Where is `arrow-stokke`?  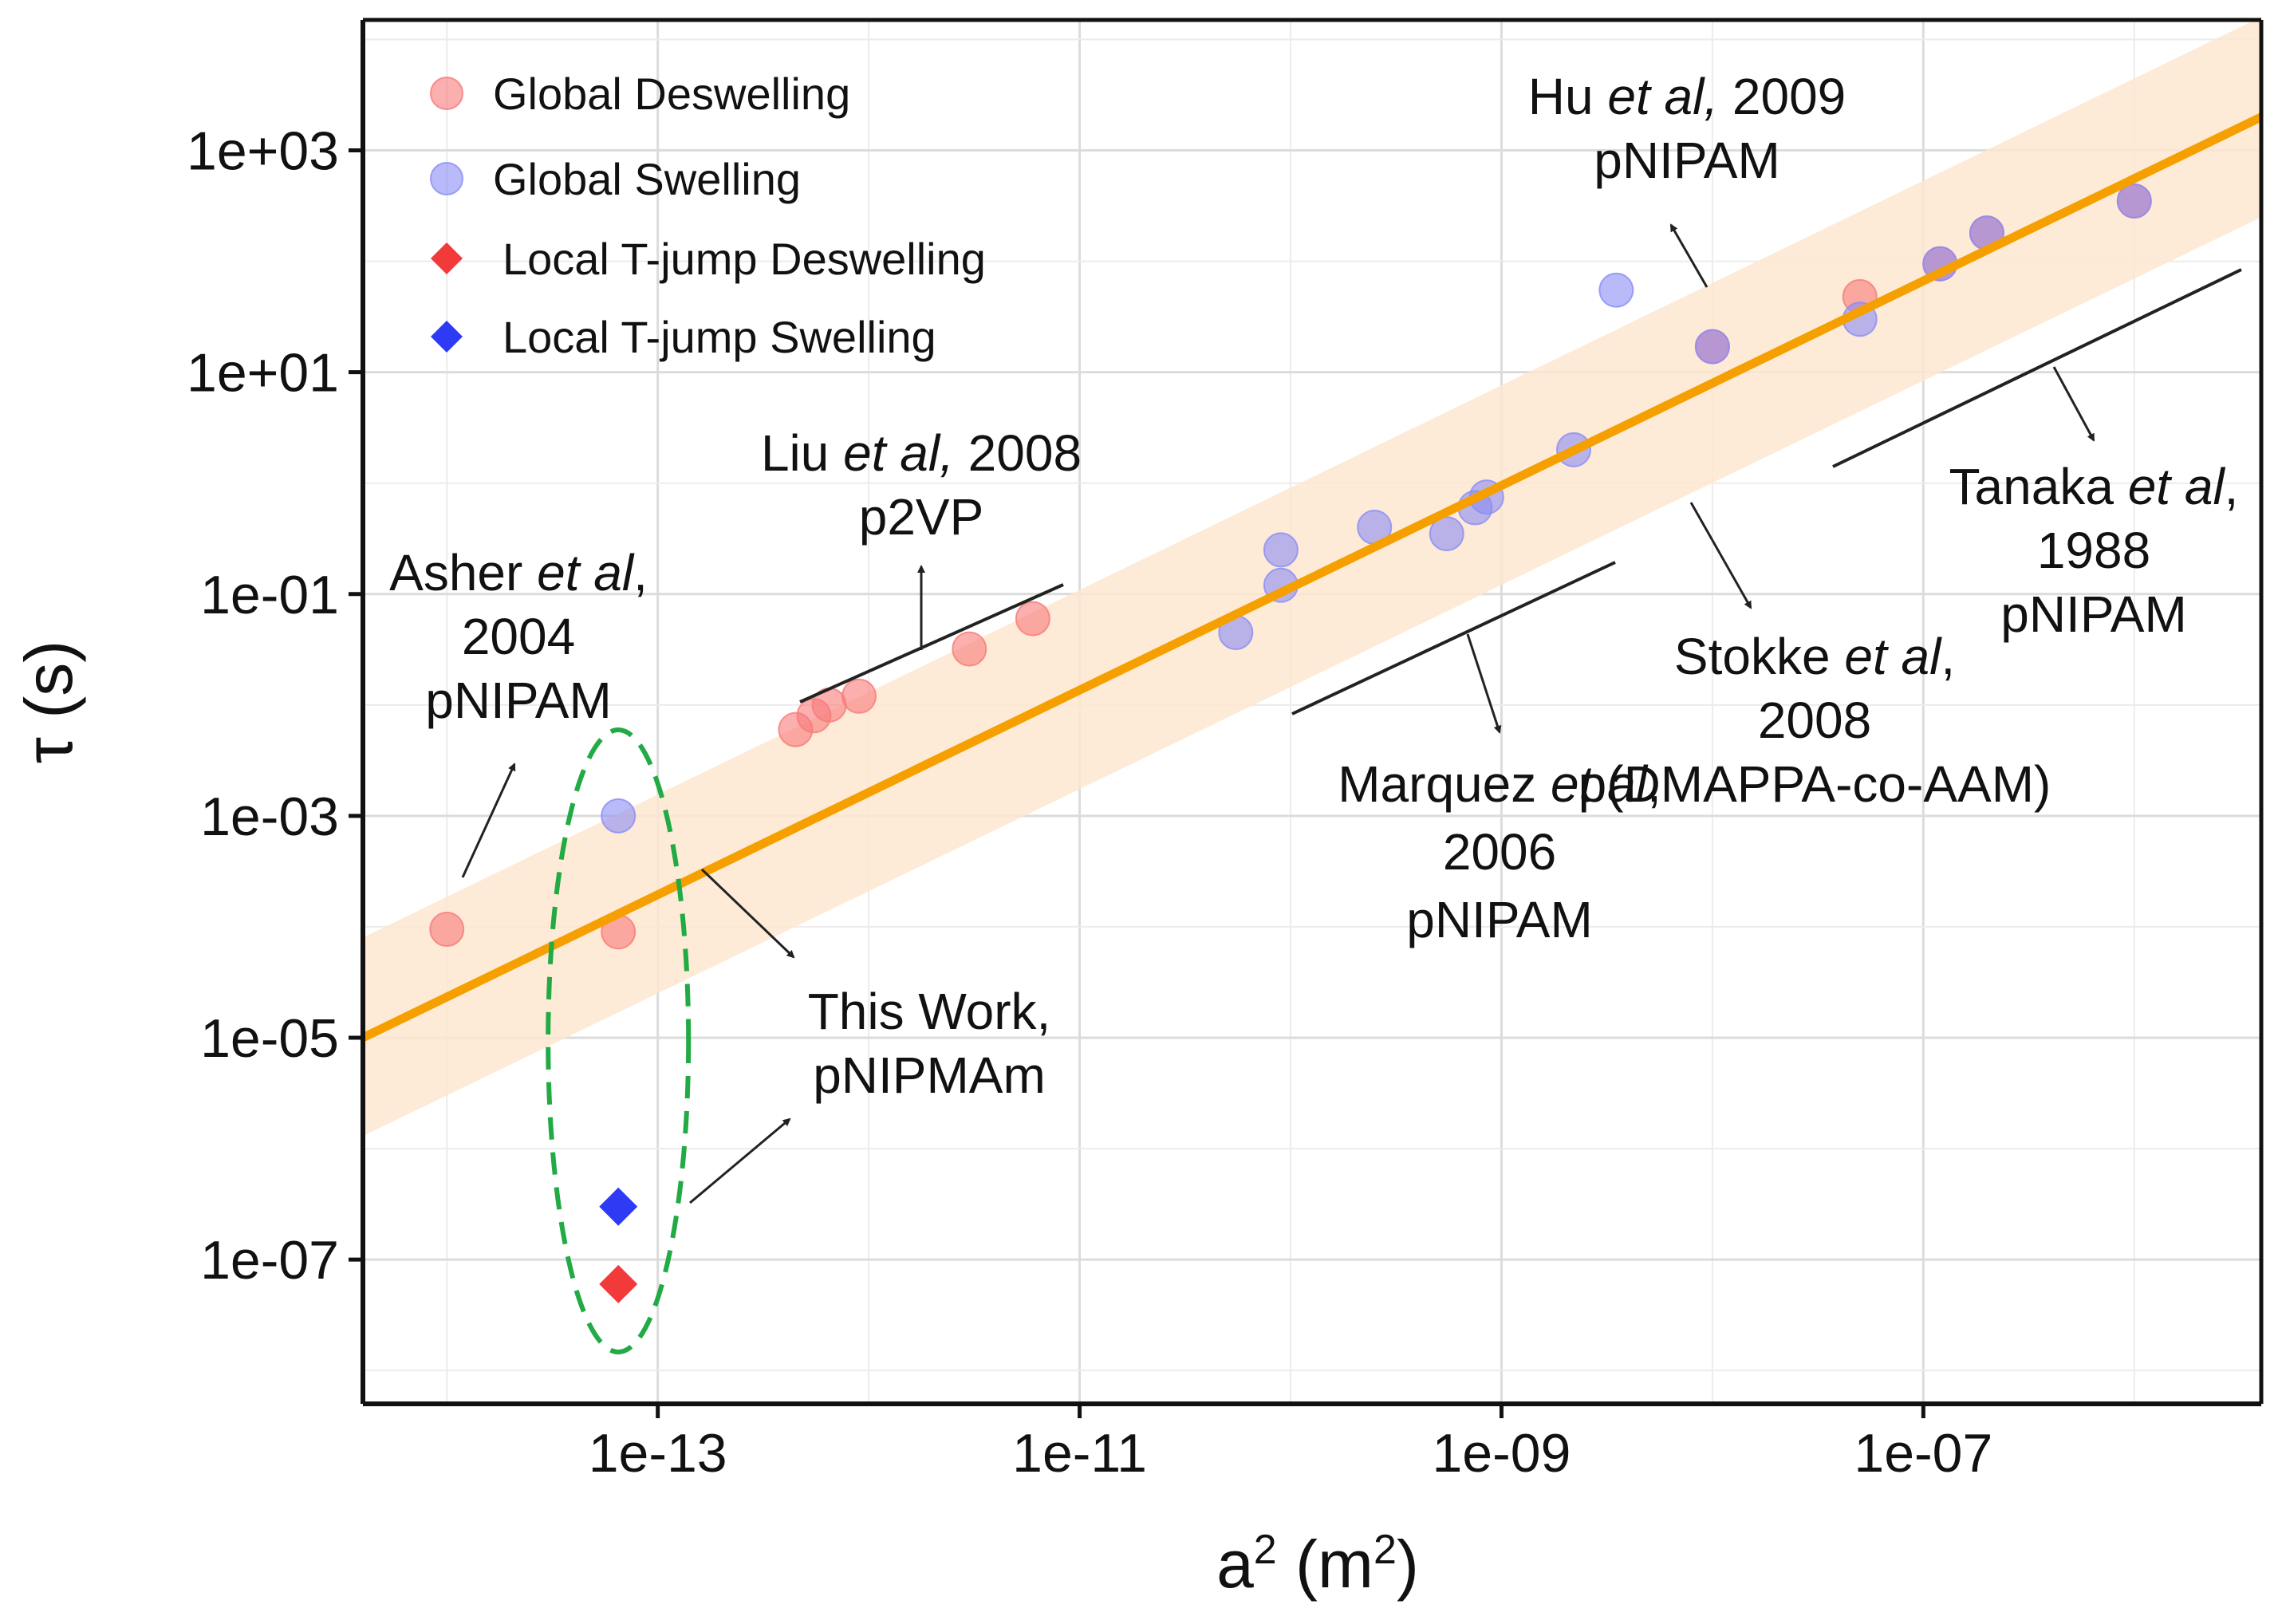
arrow-stokke is located at coordinates (1721, 556).